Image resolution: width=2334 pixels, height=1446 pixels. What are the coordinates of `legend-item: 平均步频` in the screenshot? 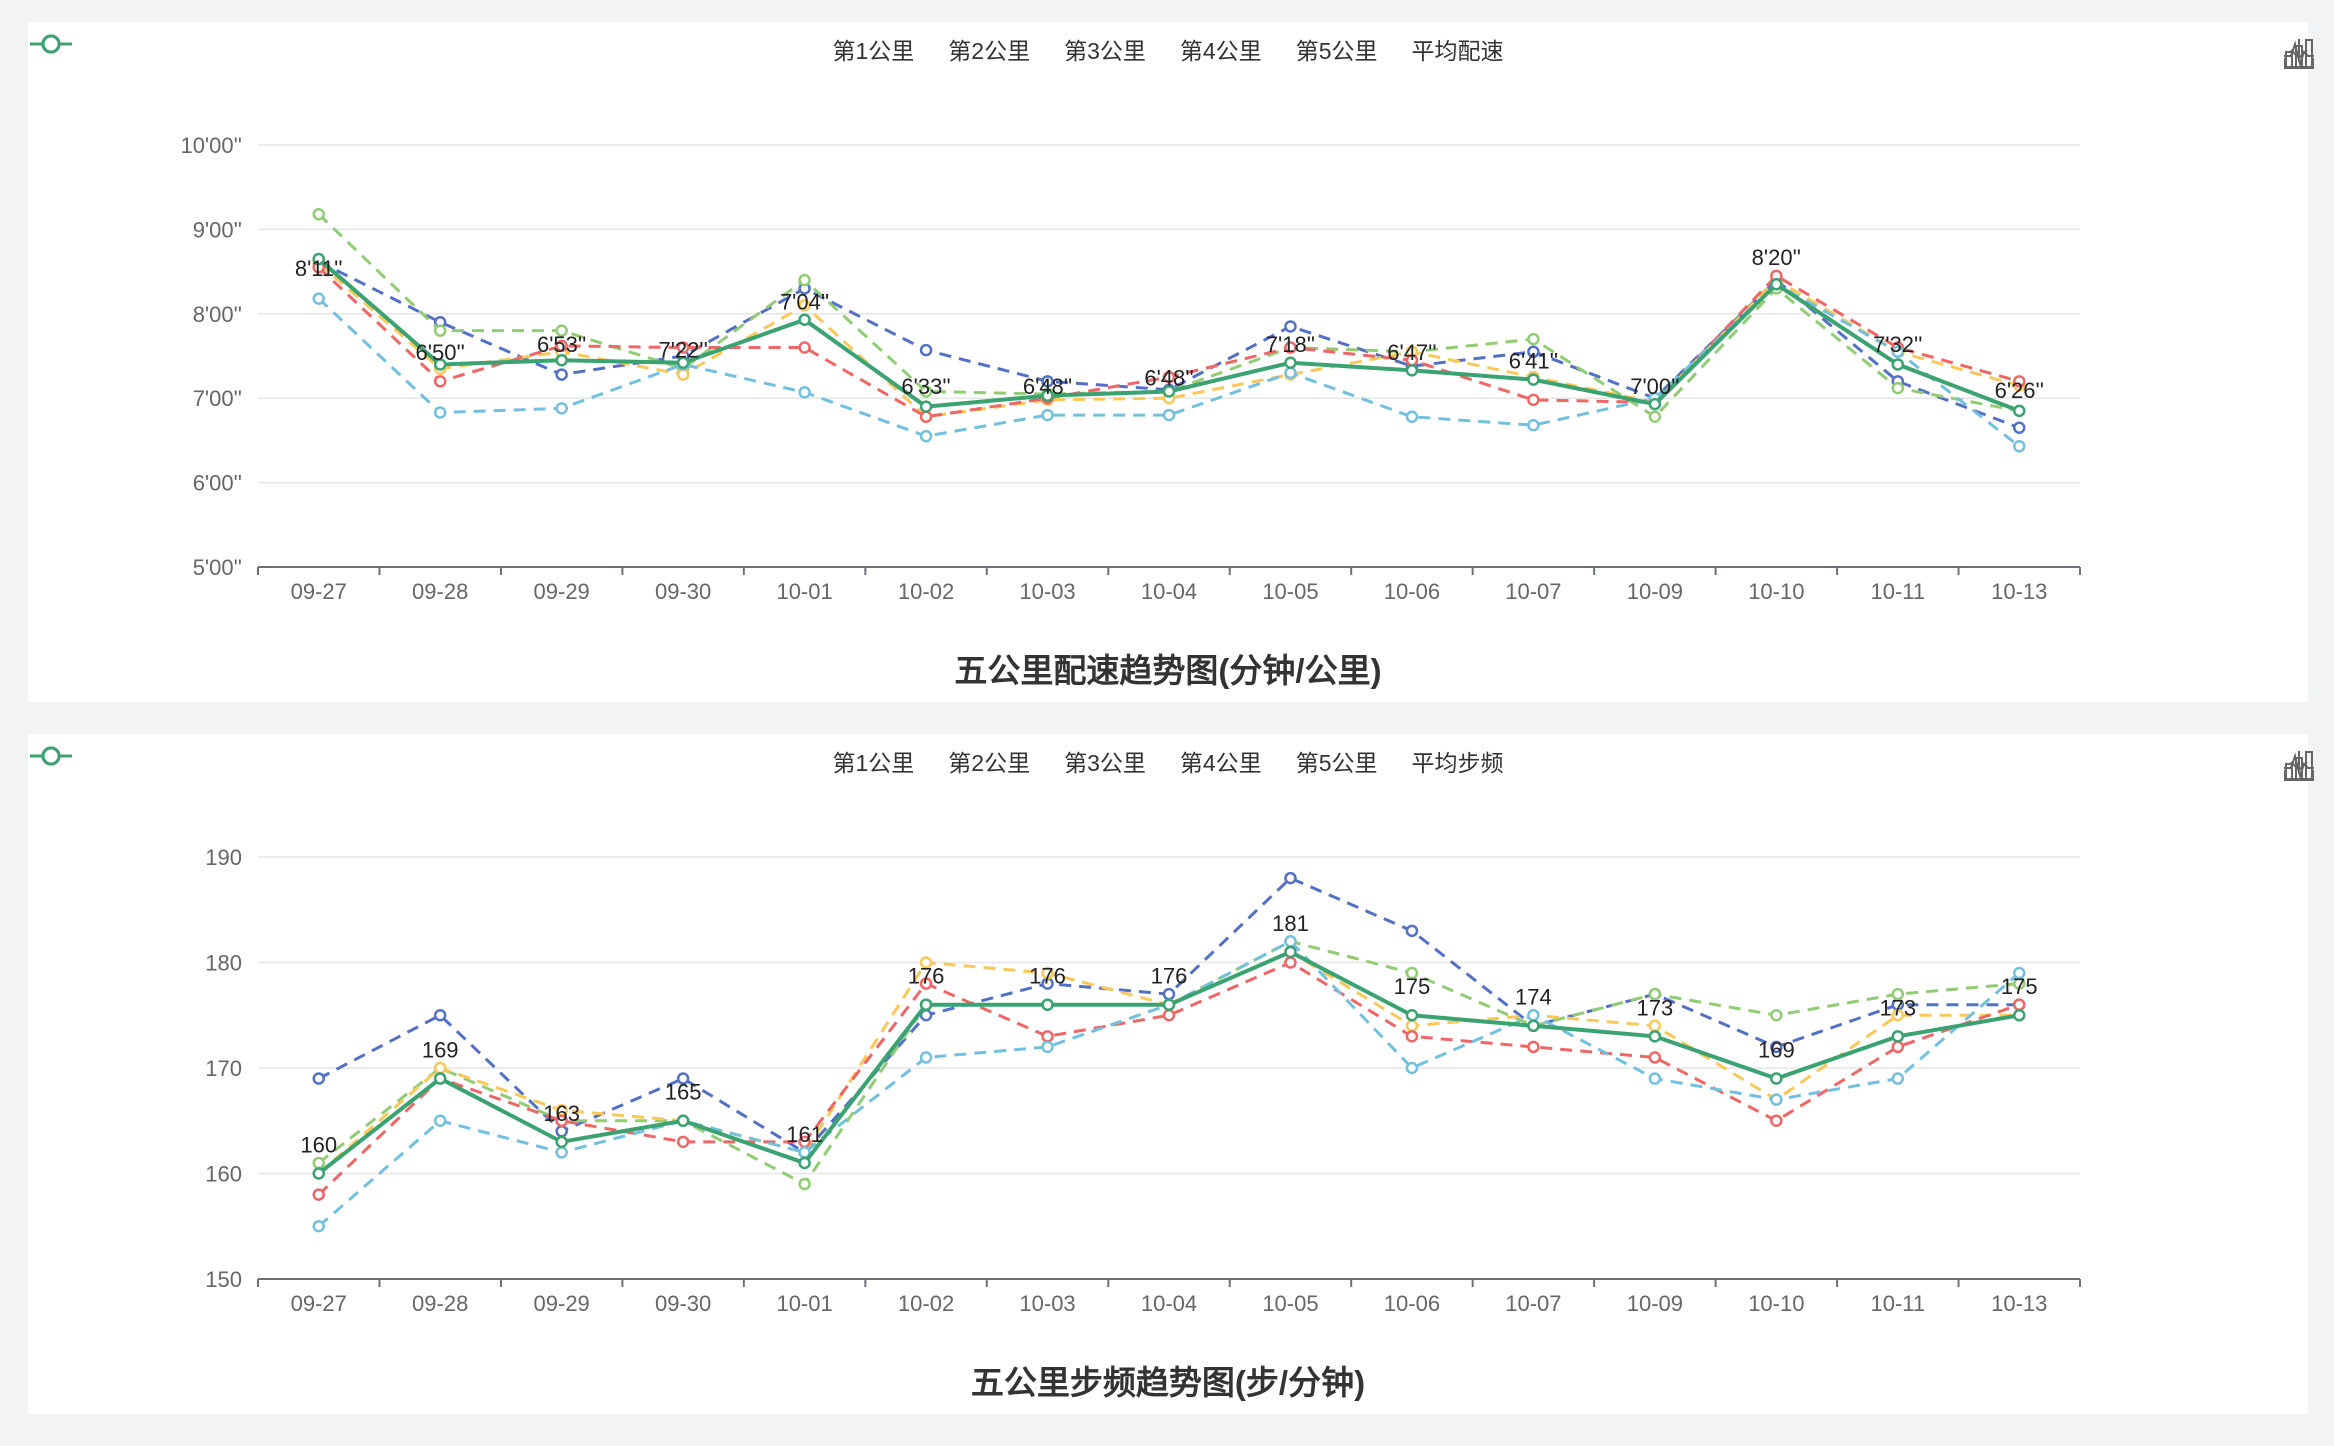 It's located at (766, 761).